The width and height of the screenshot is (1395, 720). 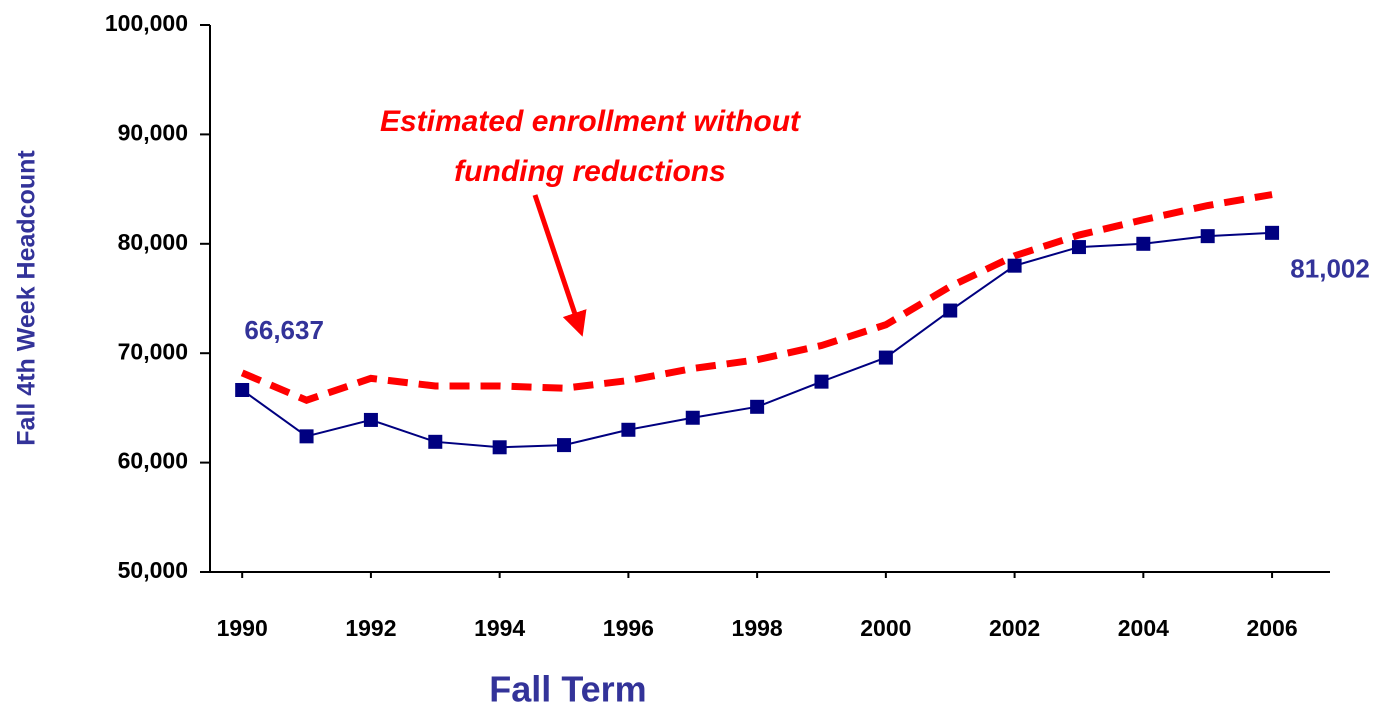 I want to click on x-tick-label: 2000, so click(x=885, y=628).